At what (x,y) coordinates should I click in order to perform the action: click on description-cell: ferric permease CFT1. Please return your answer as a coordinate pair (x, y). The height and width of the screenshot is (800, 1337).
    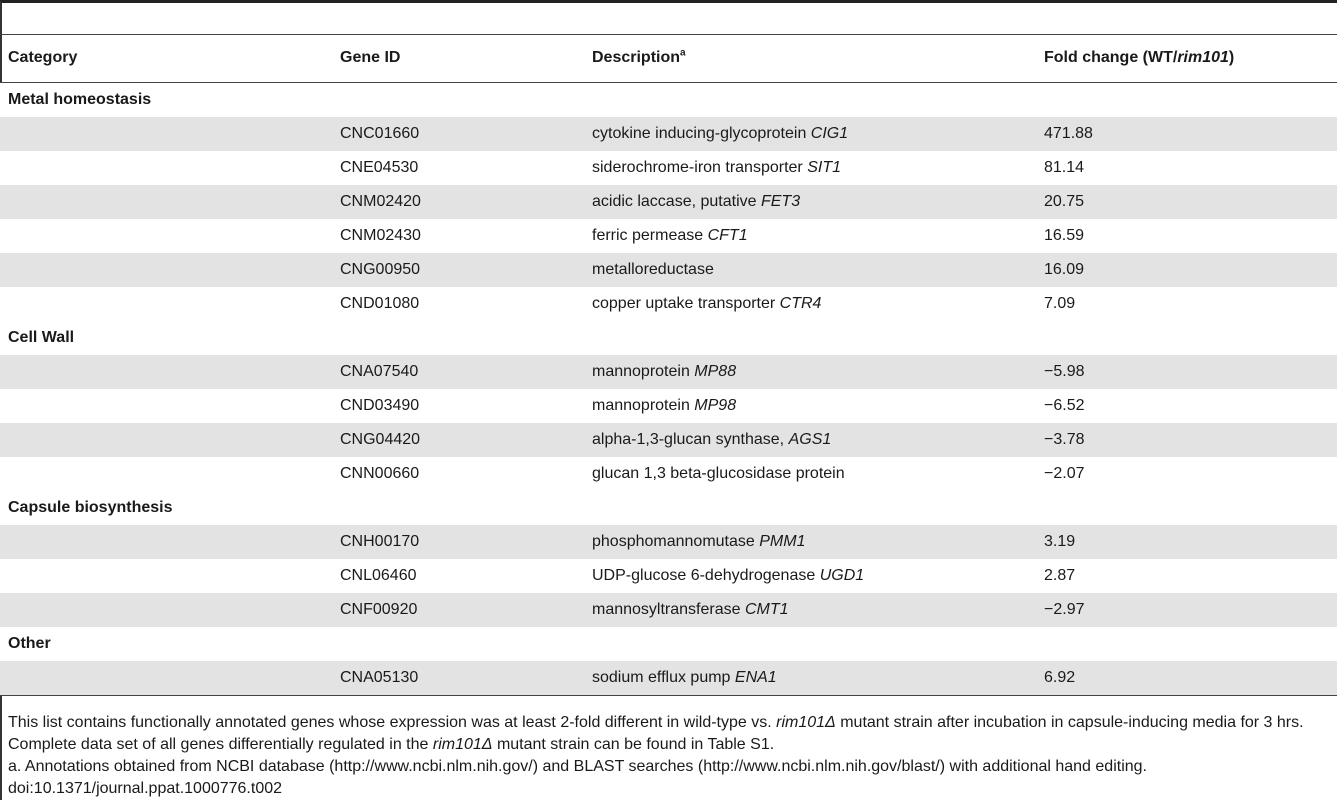
    Looking at the image, I should click on (810, 236).